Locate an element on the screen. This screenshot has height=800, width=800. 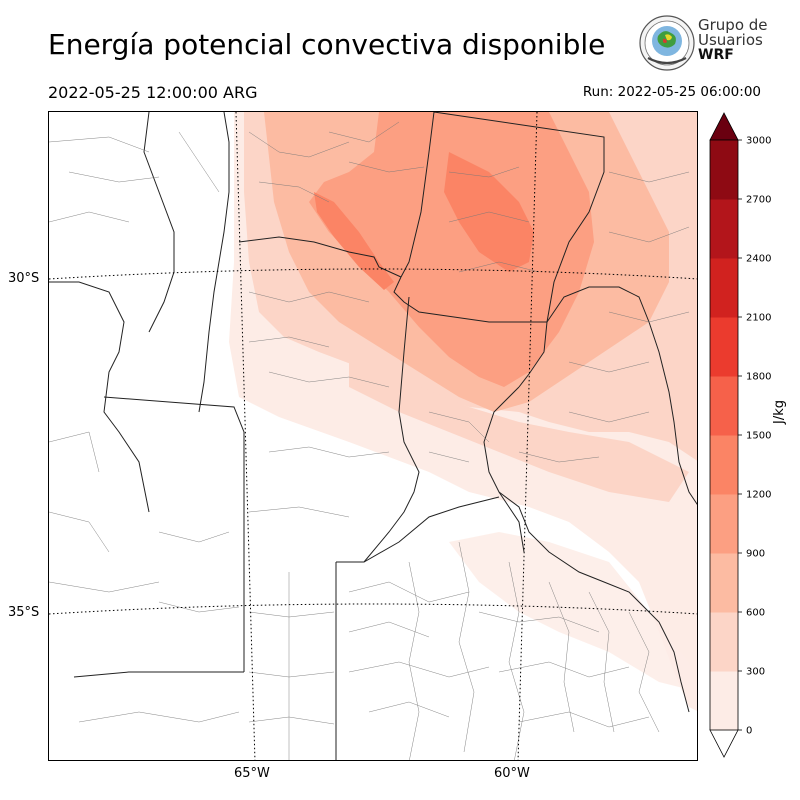
colorbar-tick-label-2400: 2400 is located at coordinates (758, 259).